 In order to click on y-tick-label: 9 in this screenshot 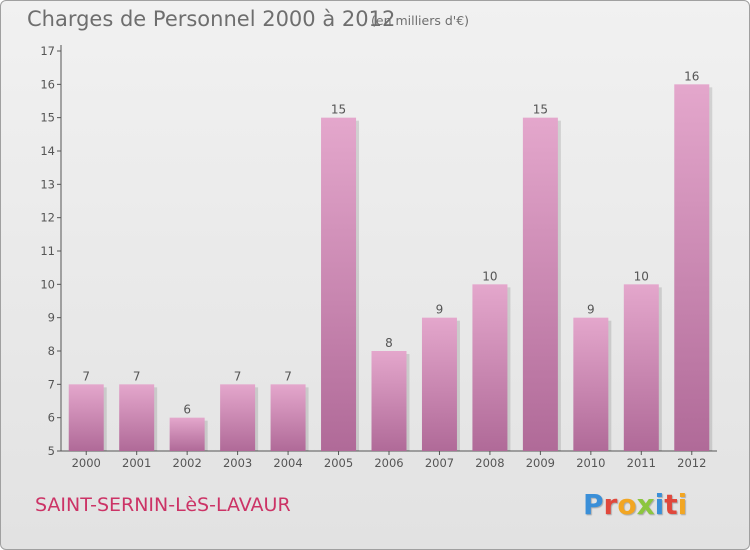, I will do `click(51, 318)`.